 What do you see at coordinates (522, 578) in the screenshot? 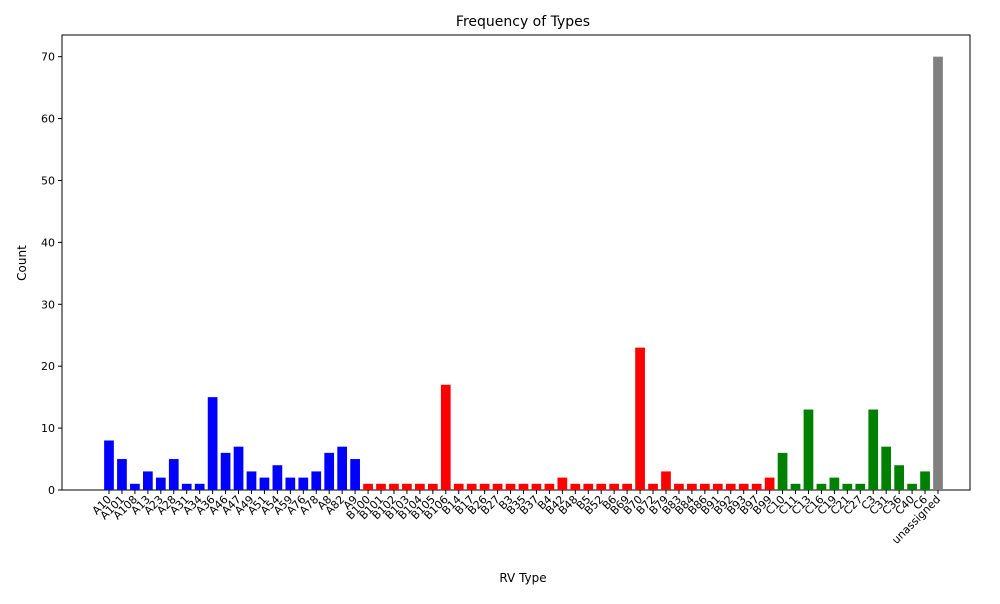
I see `x-axis-label: RV Type` at bounding box center [522, 578].